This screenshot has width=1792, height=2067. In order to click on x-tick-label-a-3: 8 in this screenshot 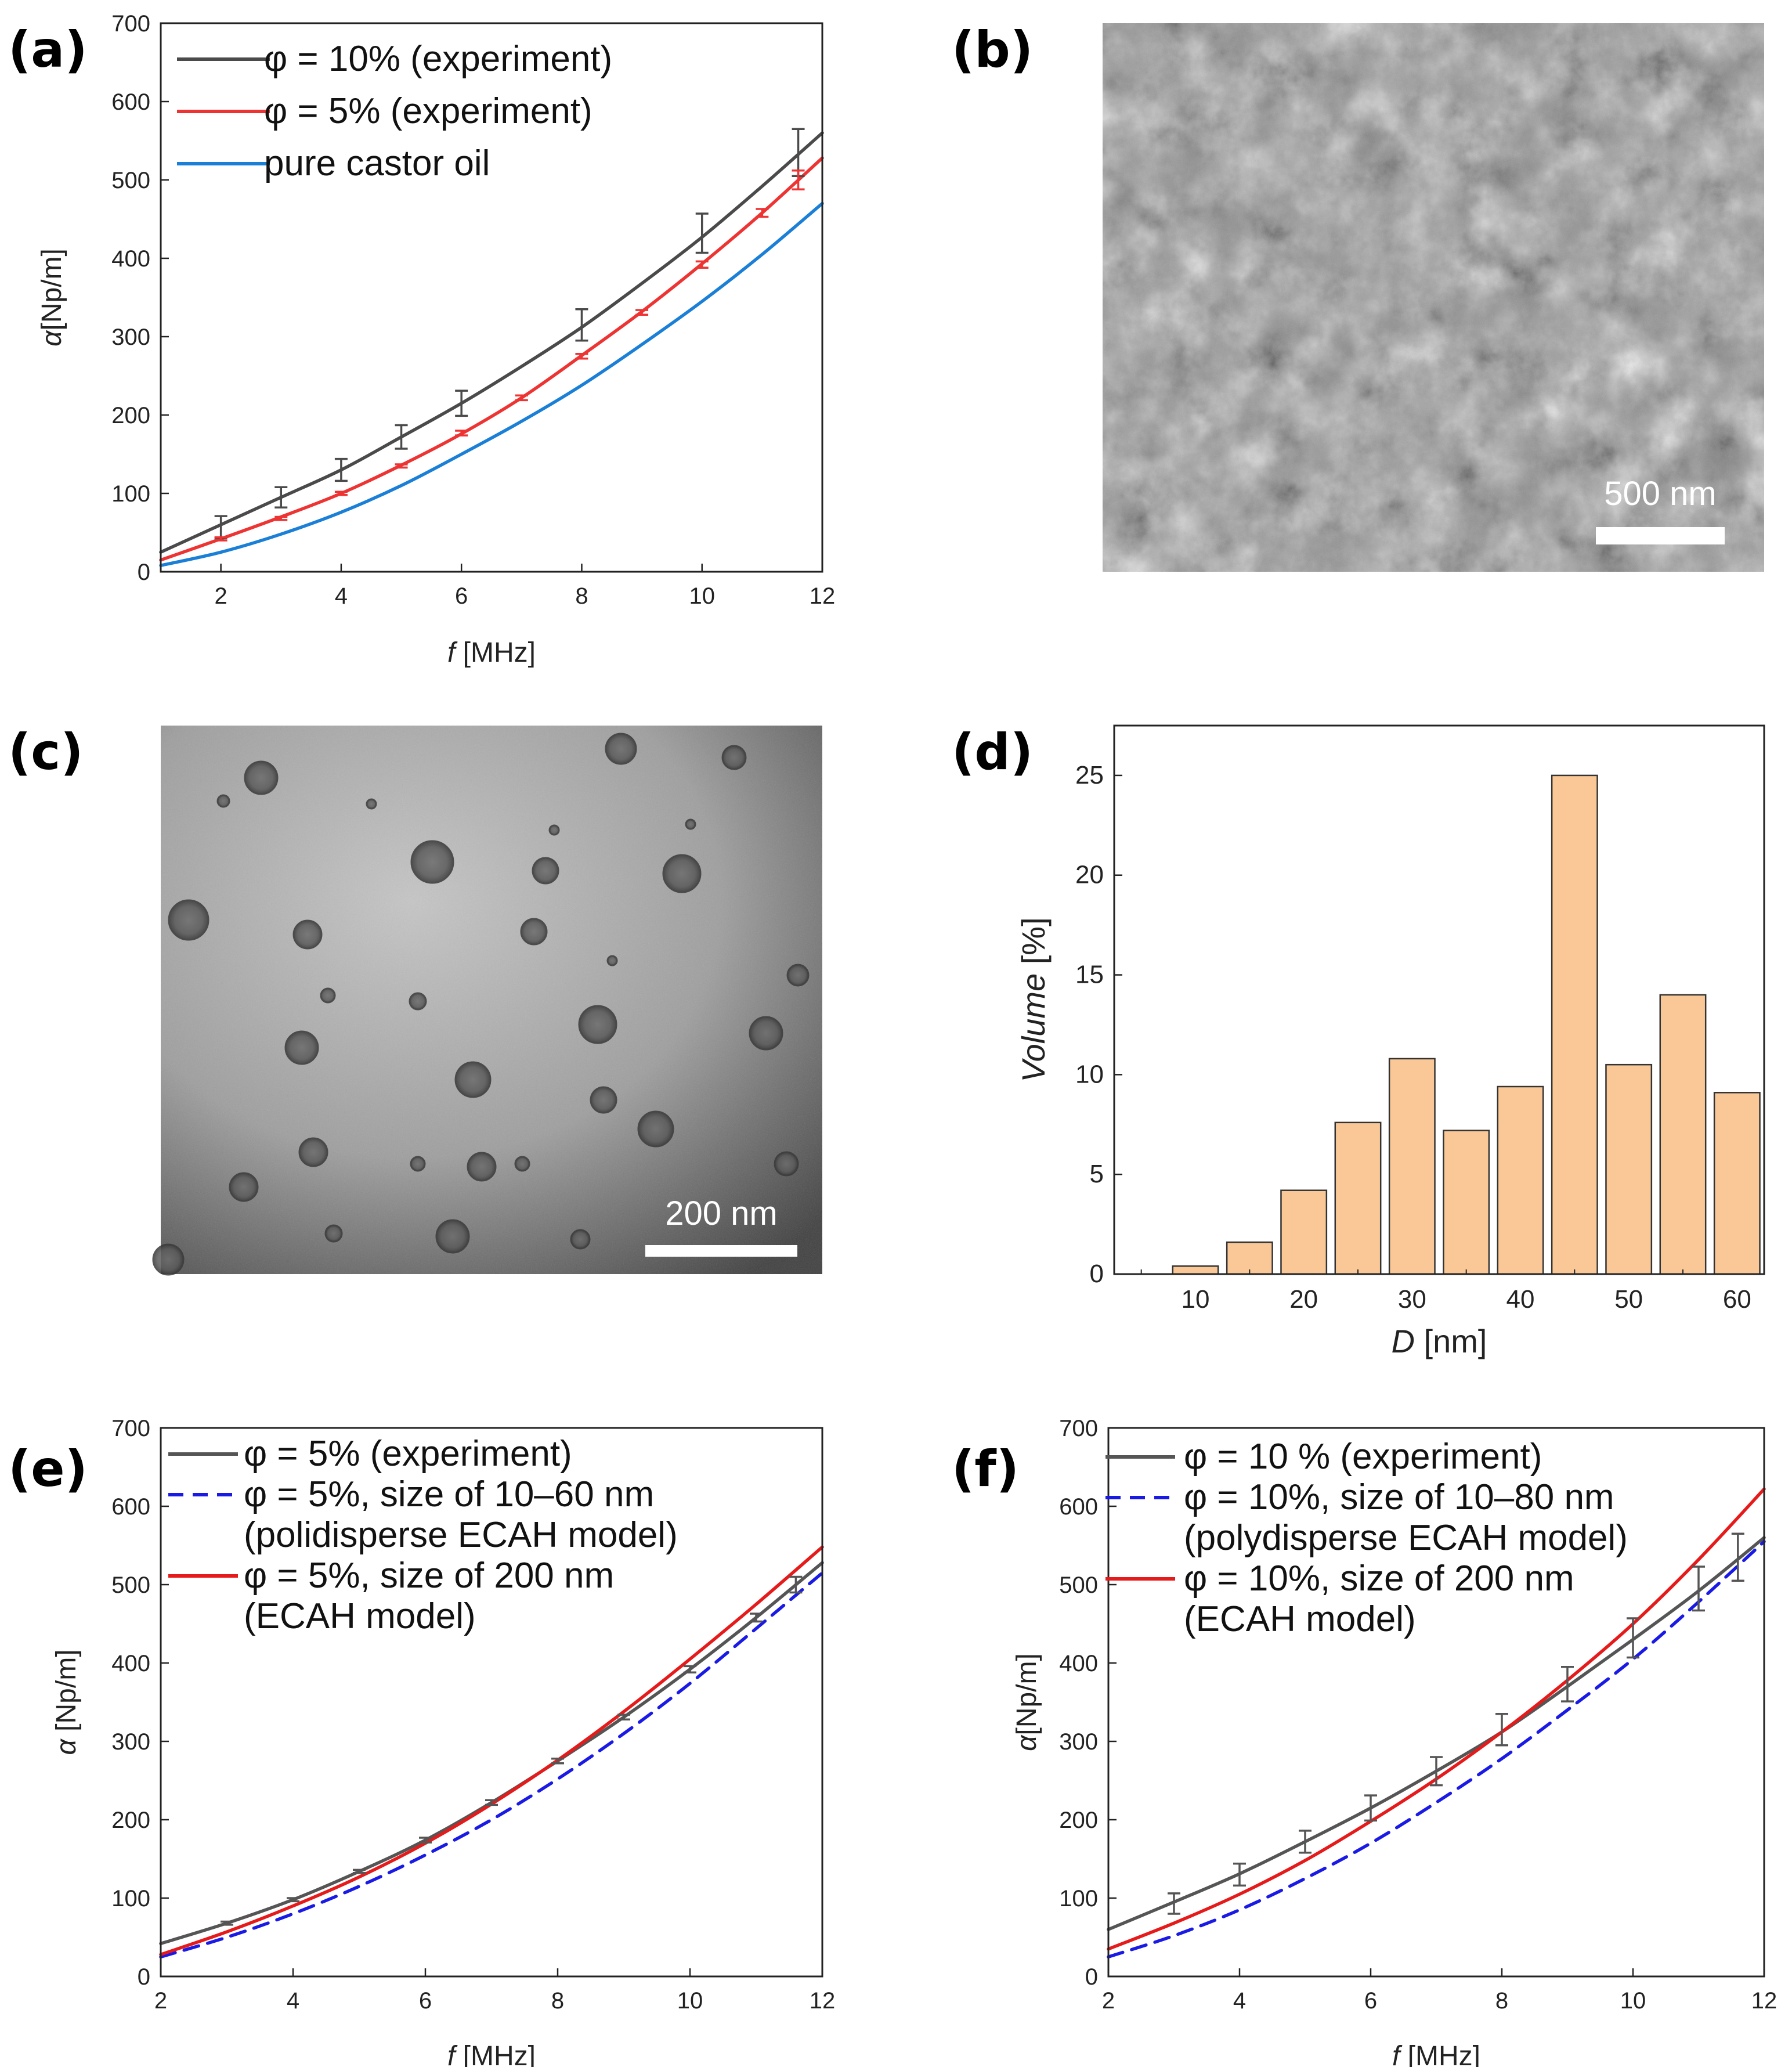, I will do `click(581, 596)`.